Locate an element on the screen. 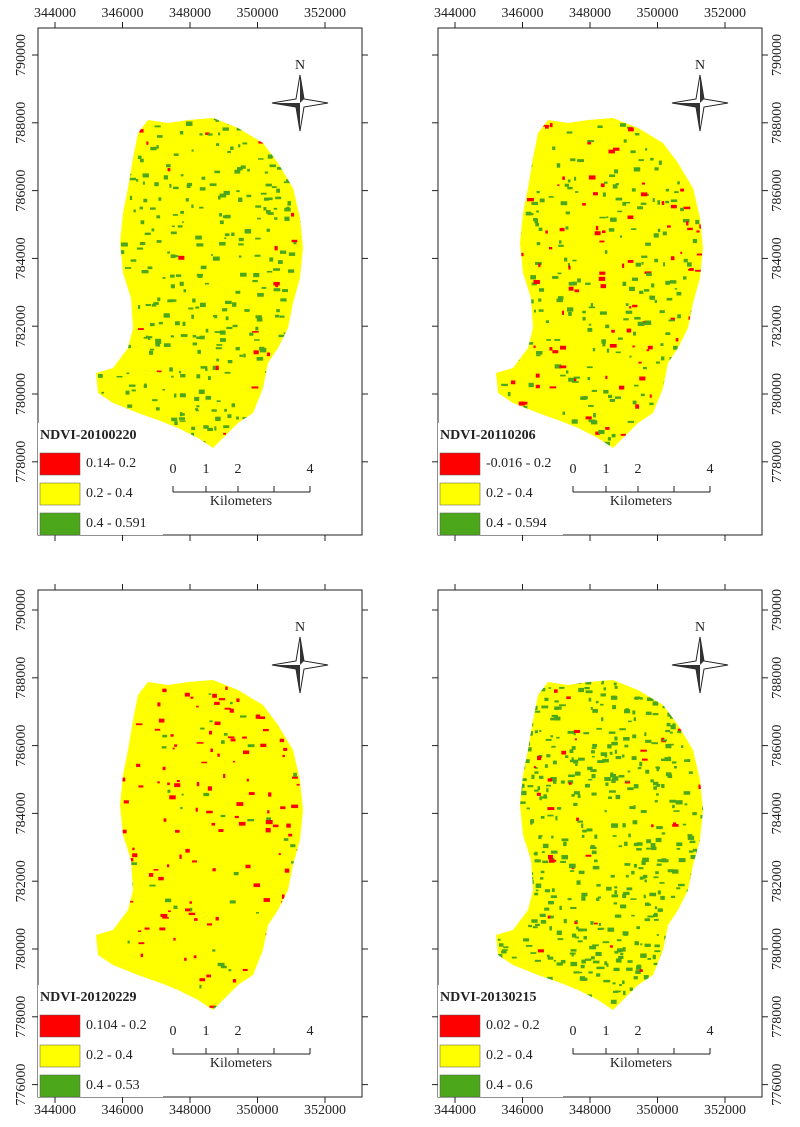 Image resolution: width=800 pixels, height=1127 pixels. scale-unit: Kilometers is located at coordinates (641, 1063).